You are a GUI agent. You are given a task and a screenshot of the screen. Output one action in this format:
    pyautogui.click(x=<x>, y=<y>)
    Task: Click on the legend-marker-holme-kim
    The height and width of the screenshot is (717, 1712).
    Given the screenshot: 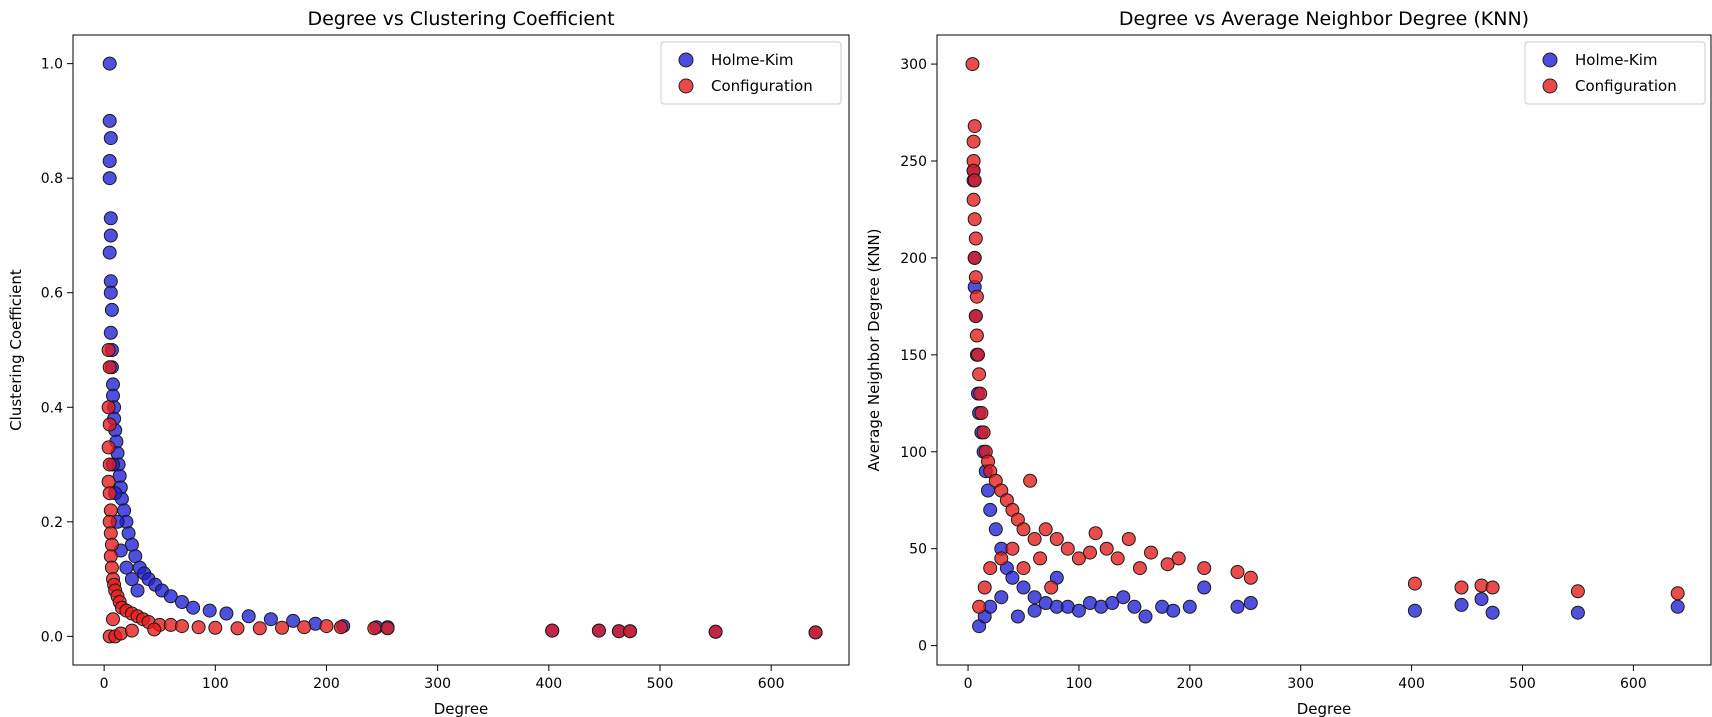 What is the action you would take?
    pyautogui.click(x=1550, y=60)
    